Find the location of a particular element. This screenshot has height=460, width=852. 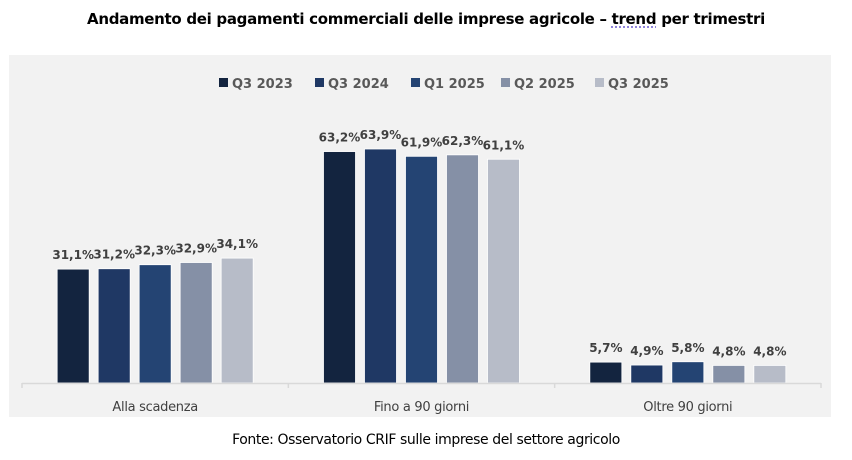

data-label-2-3: 61,9% is located at coordinates (422, 142).